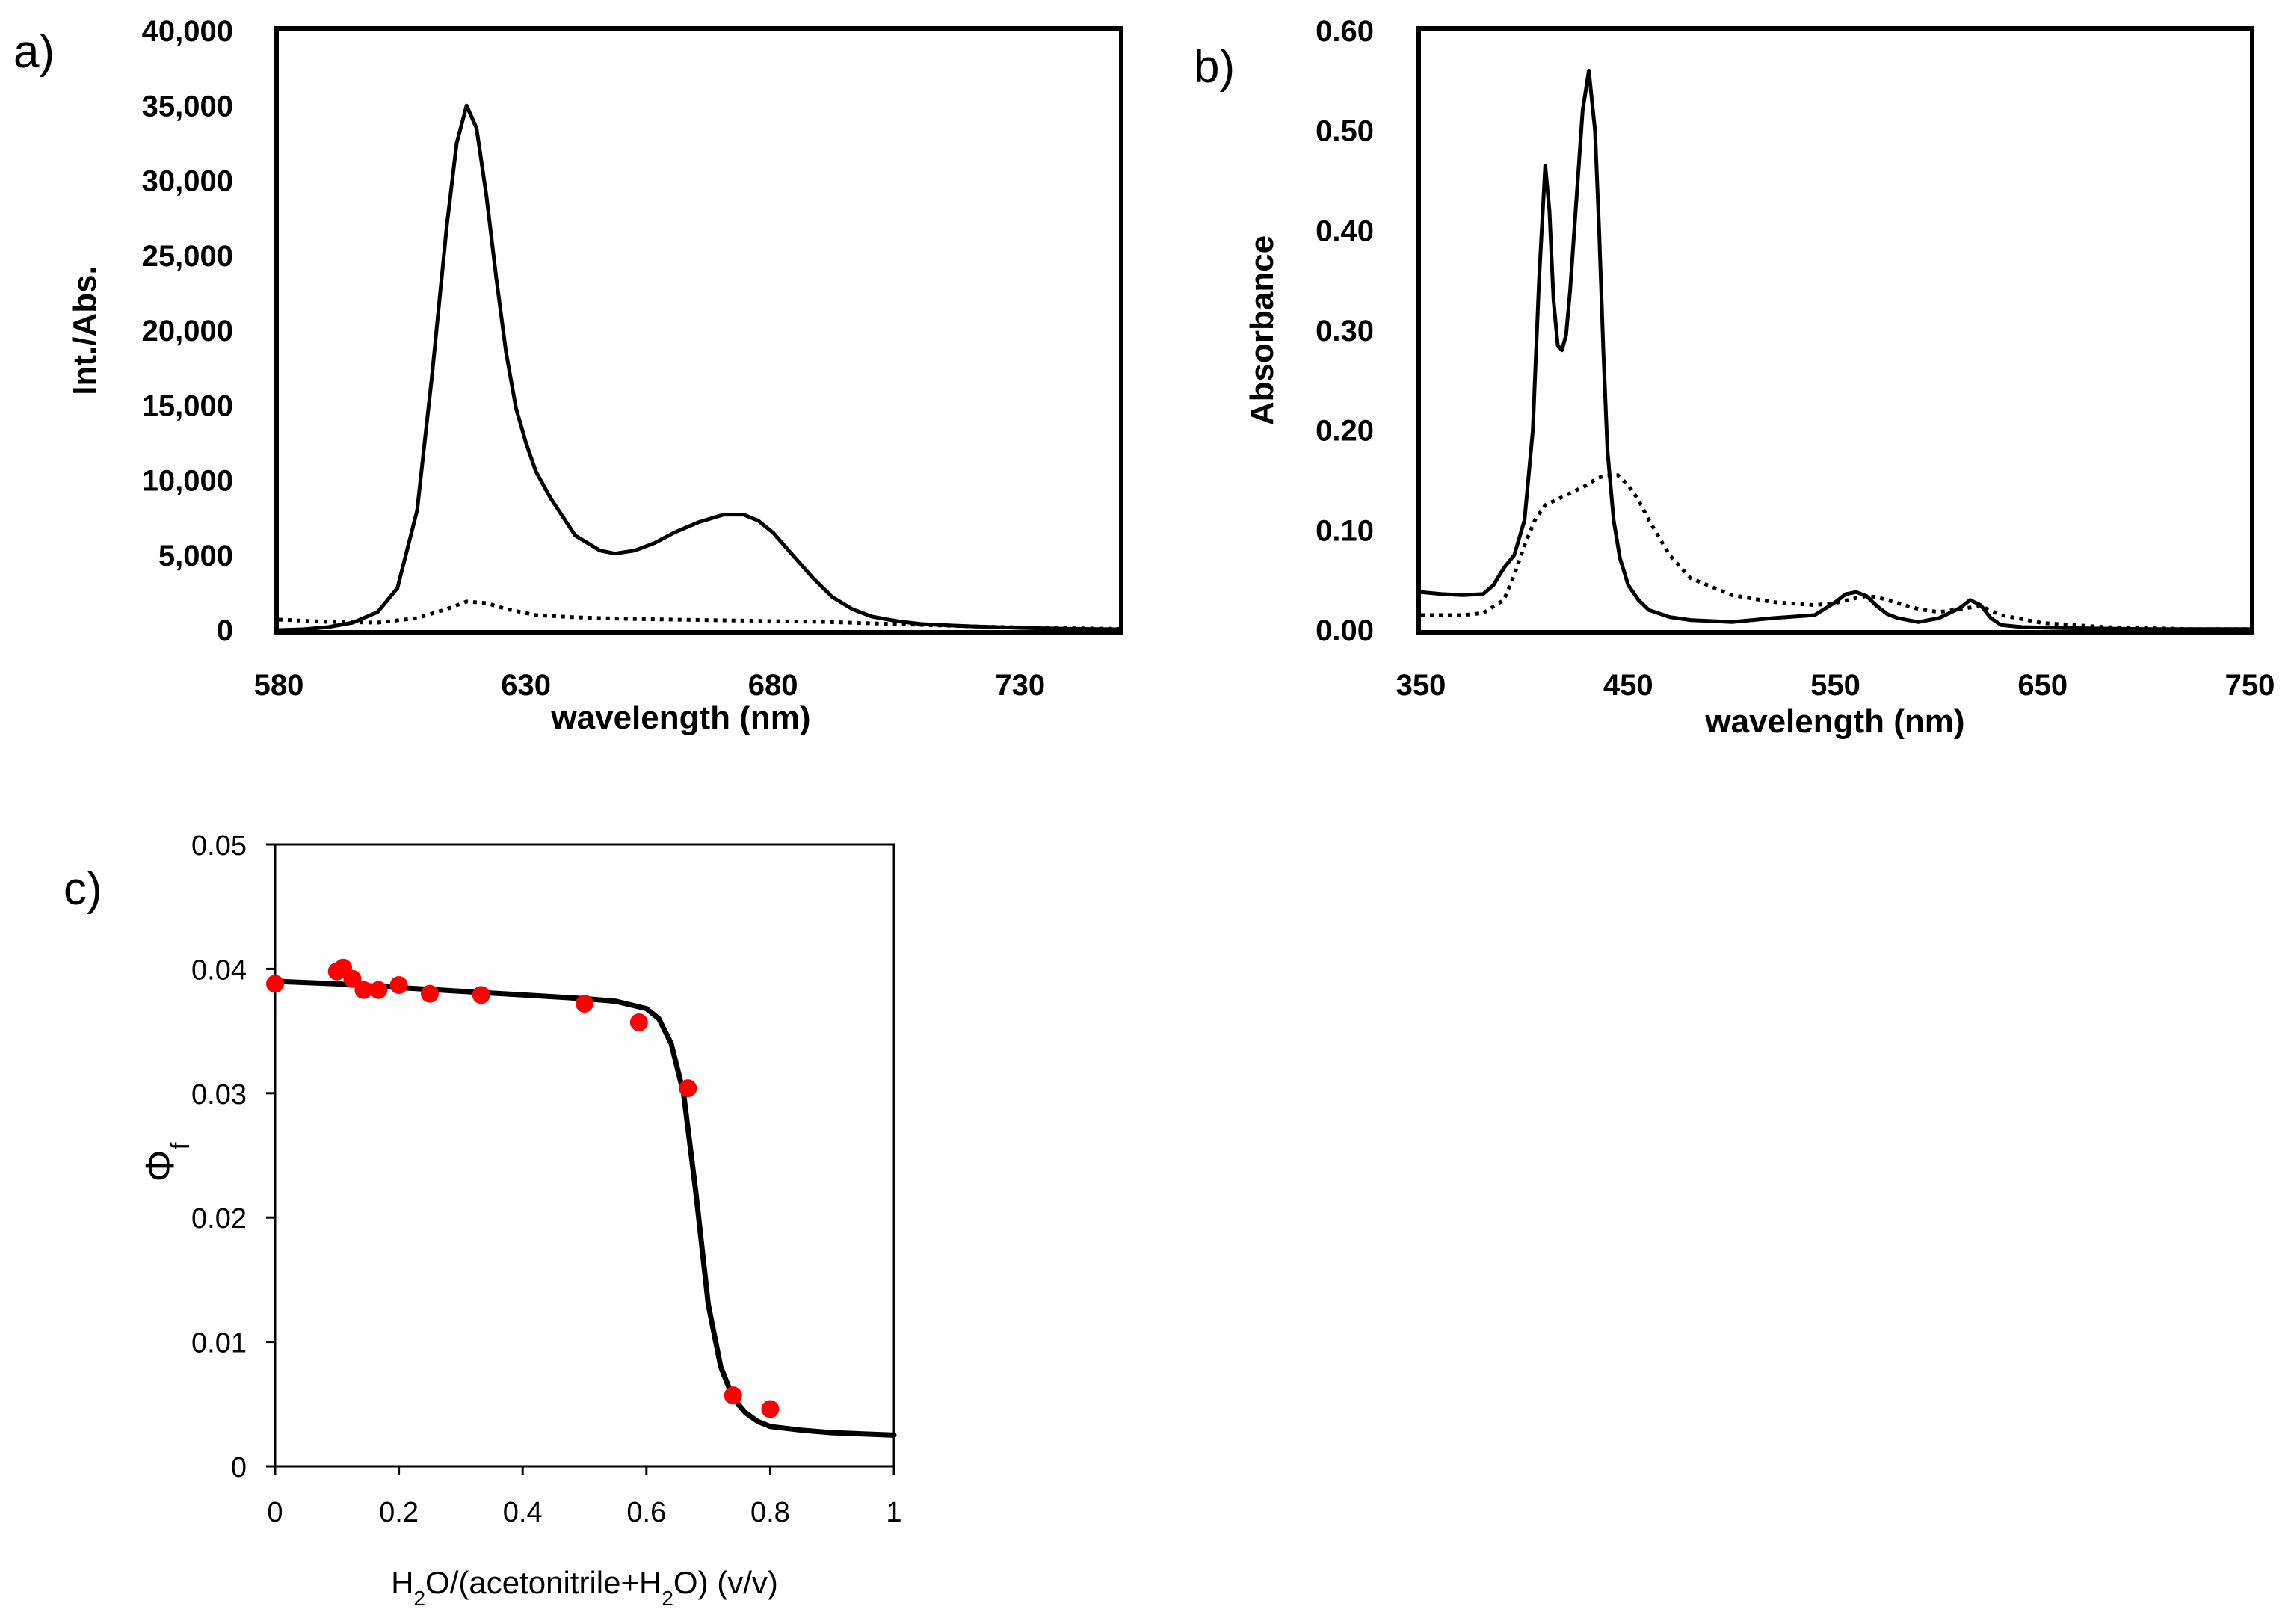 Image resolution: width=2294 pixels, height=1624 pixels. I want to click on y-tick-label: 20,000, so click(188, 331).